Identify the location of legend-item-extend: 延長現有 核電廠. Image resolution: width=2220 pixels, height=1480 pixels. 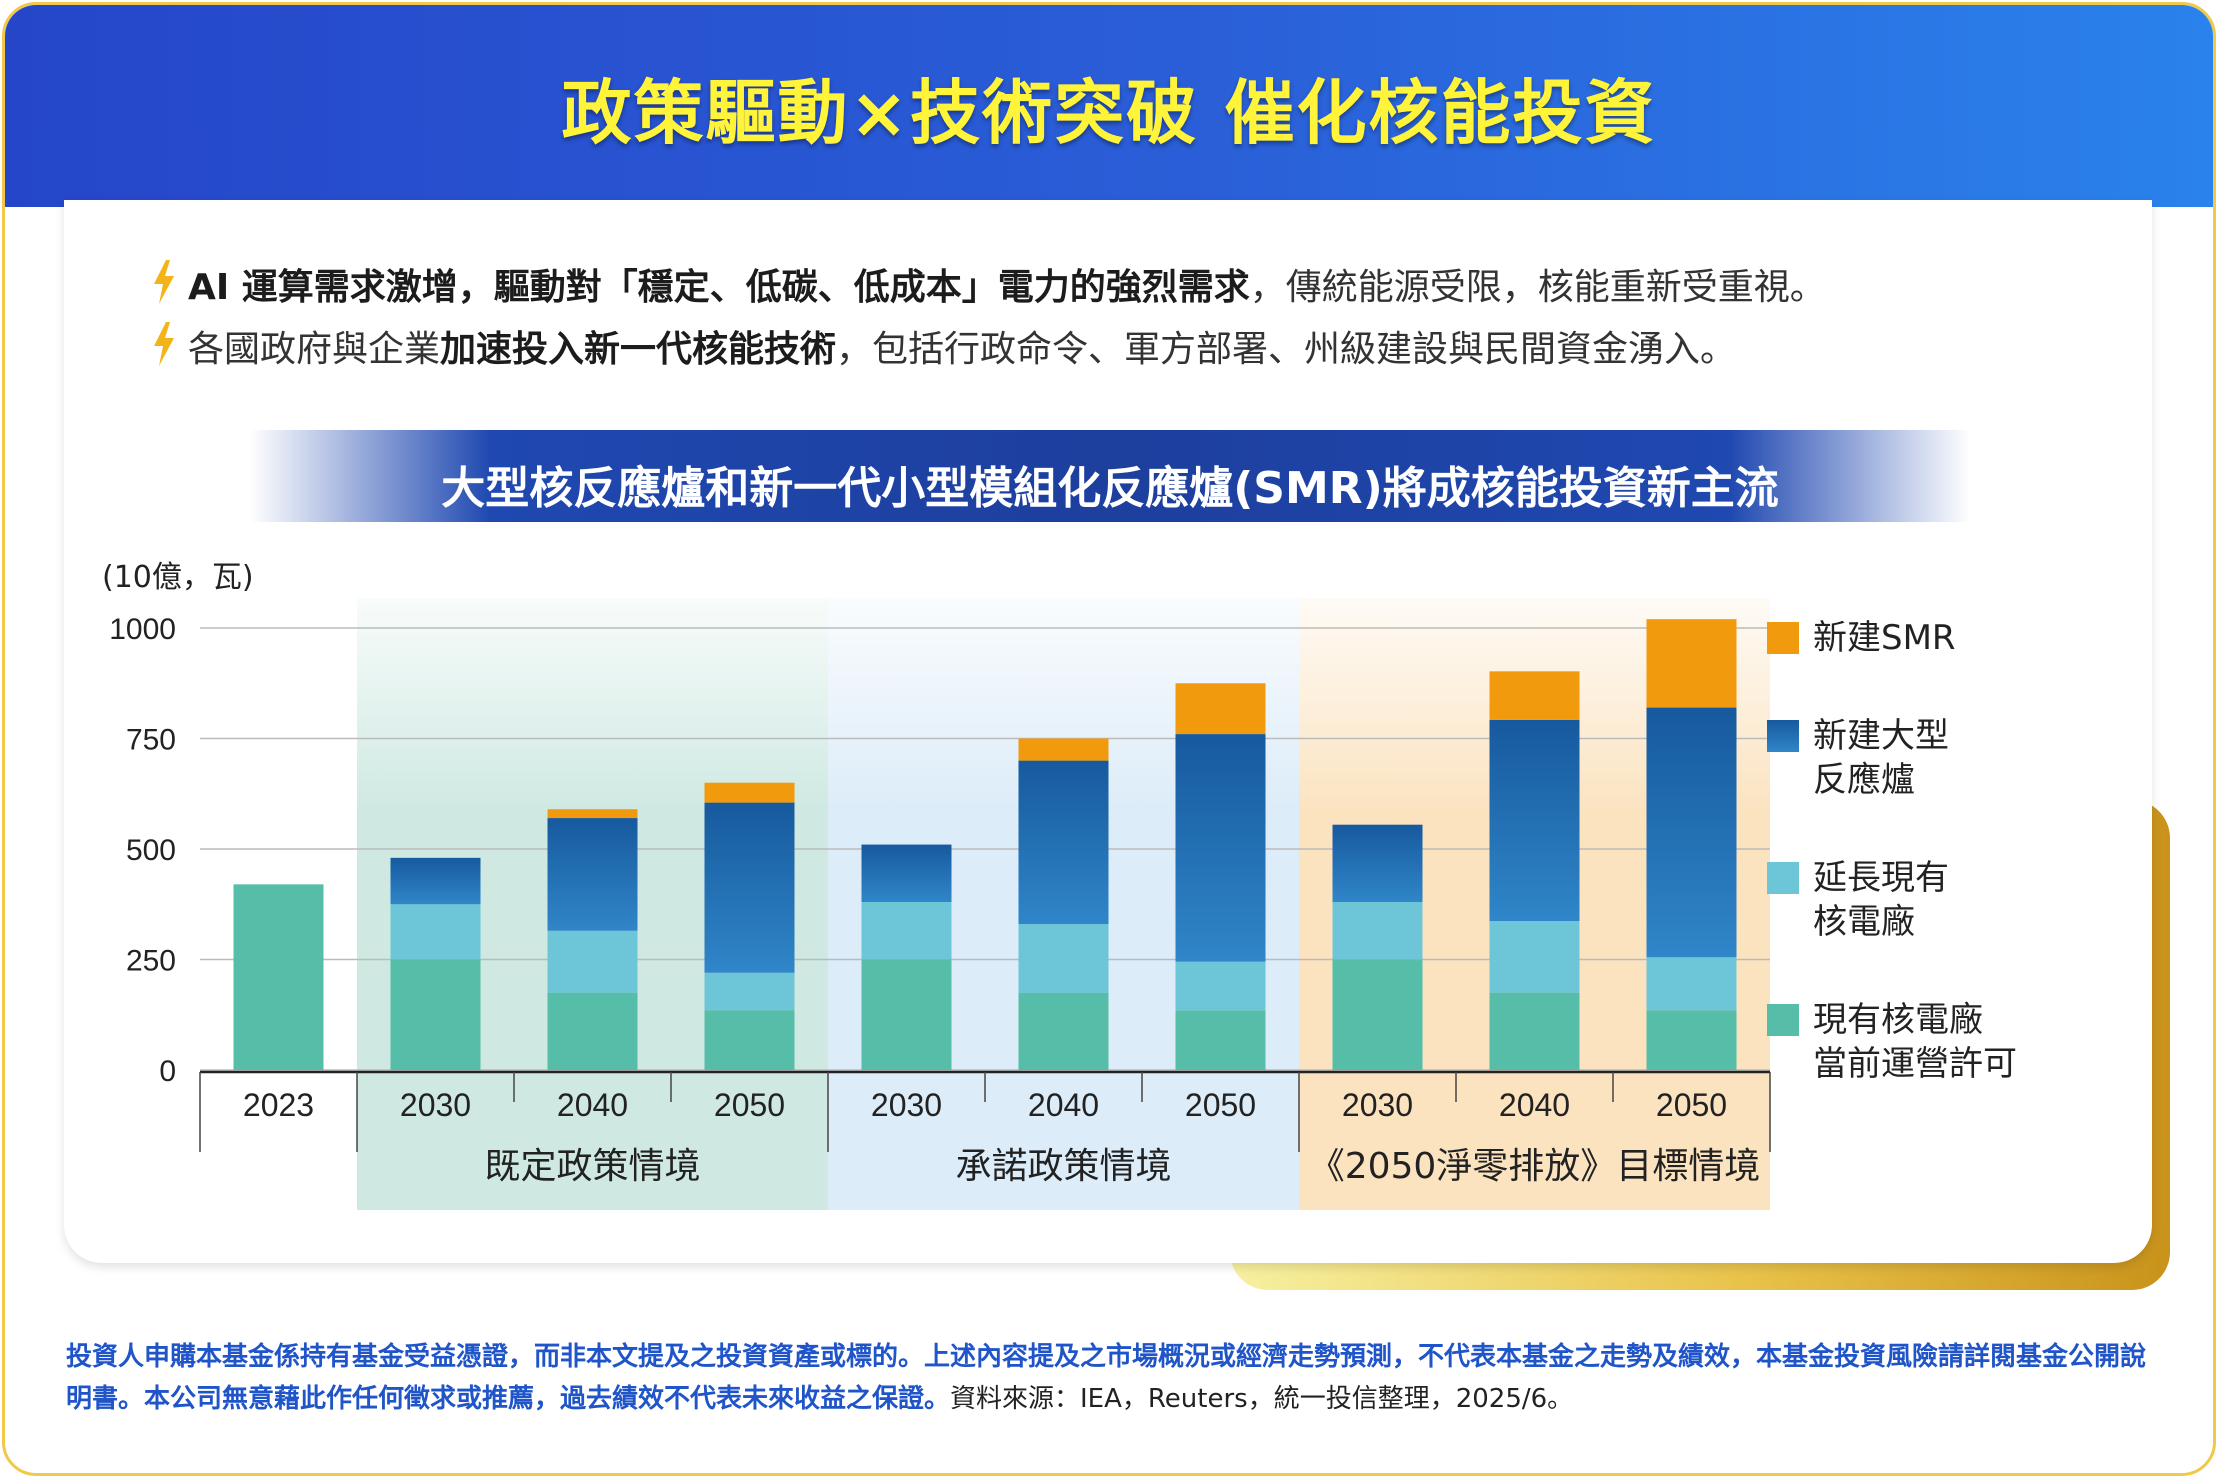
(1858, 900).